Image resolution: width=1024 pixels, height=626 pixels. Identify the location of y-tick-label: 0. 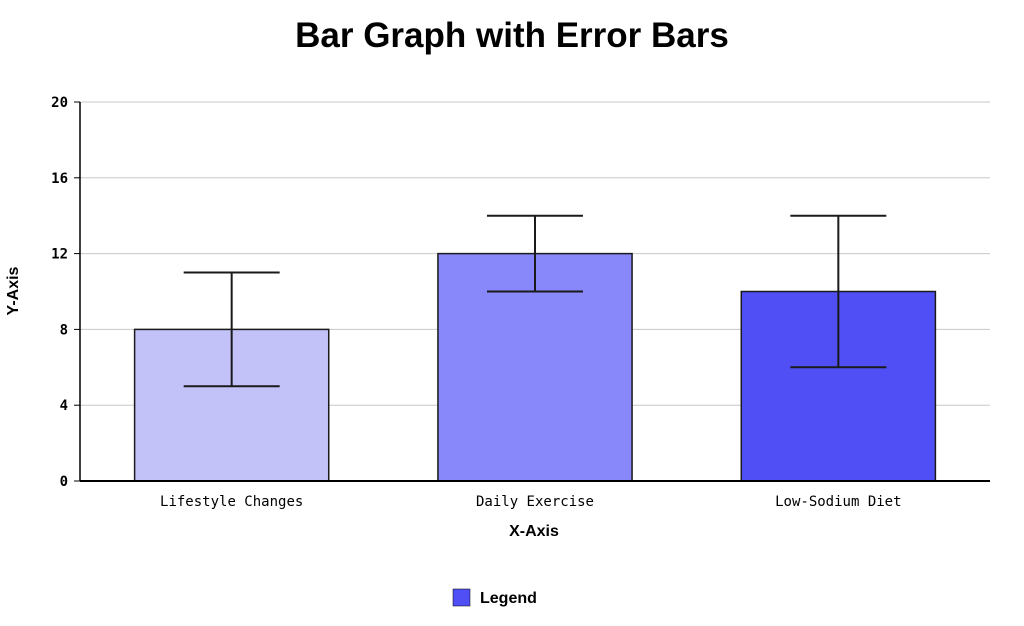
(64, 482).